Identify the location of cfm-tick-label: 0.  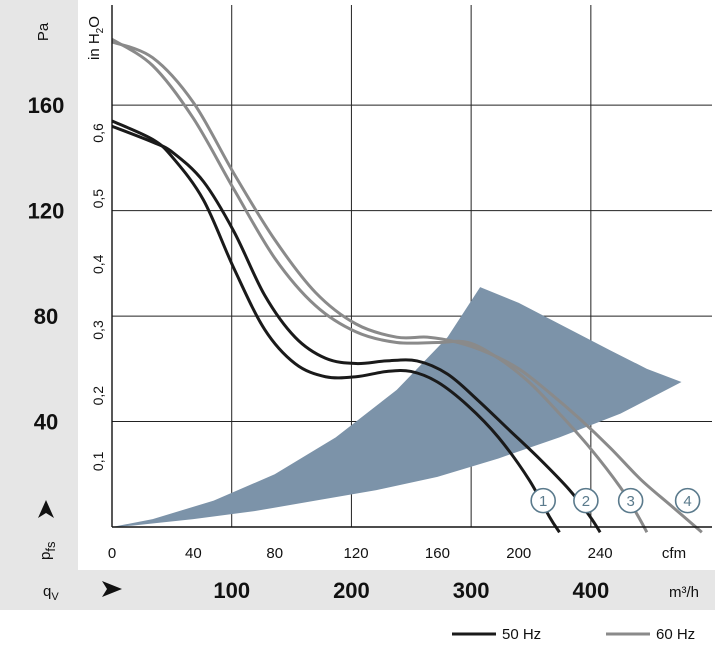
(112, 553).